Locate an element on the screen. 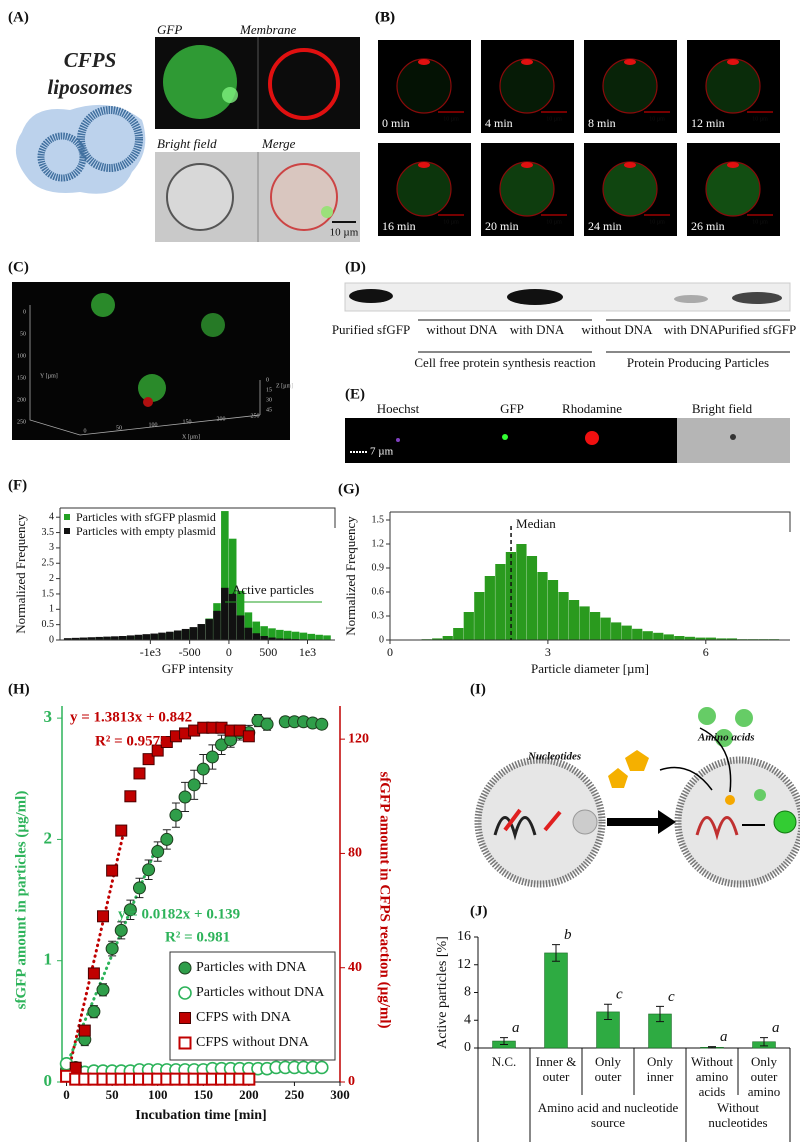 The width and height of the screenshot is (800, 1146). protein is located at coordinates (585, 822).